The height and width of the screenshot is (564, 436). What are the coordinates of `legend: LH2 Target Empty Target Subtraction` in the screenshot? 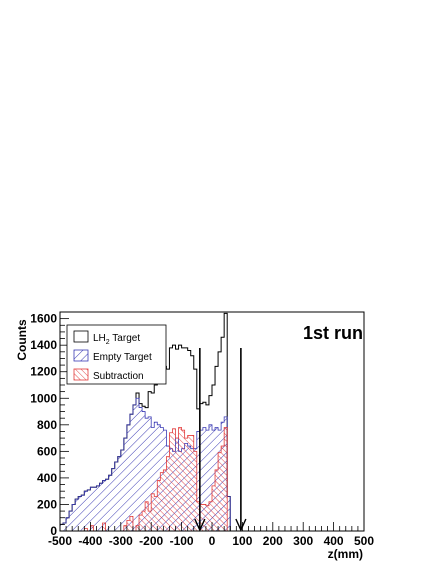 It's located at (116, 354).